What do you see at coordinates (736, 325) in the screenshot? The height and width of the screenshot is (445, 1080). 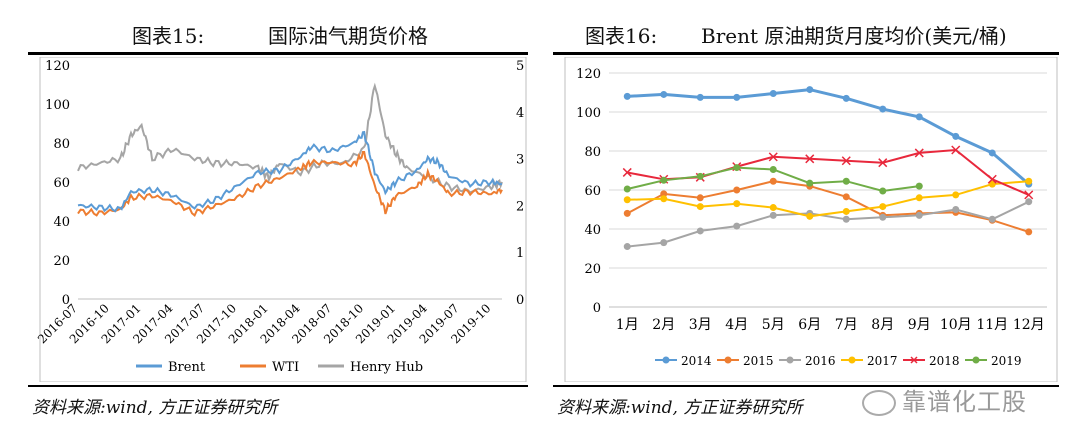 I see `x-tick-label: 4月` at bounding box center [736, 325].